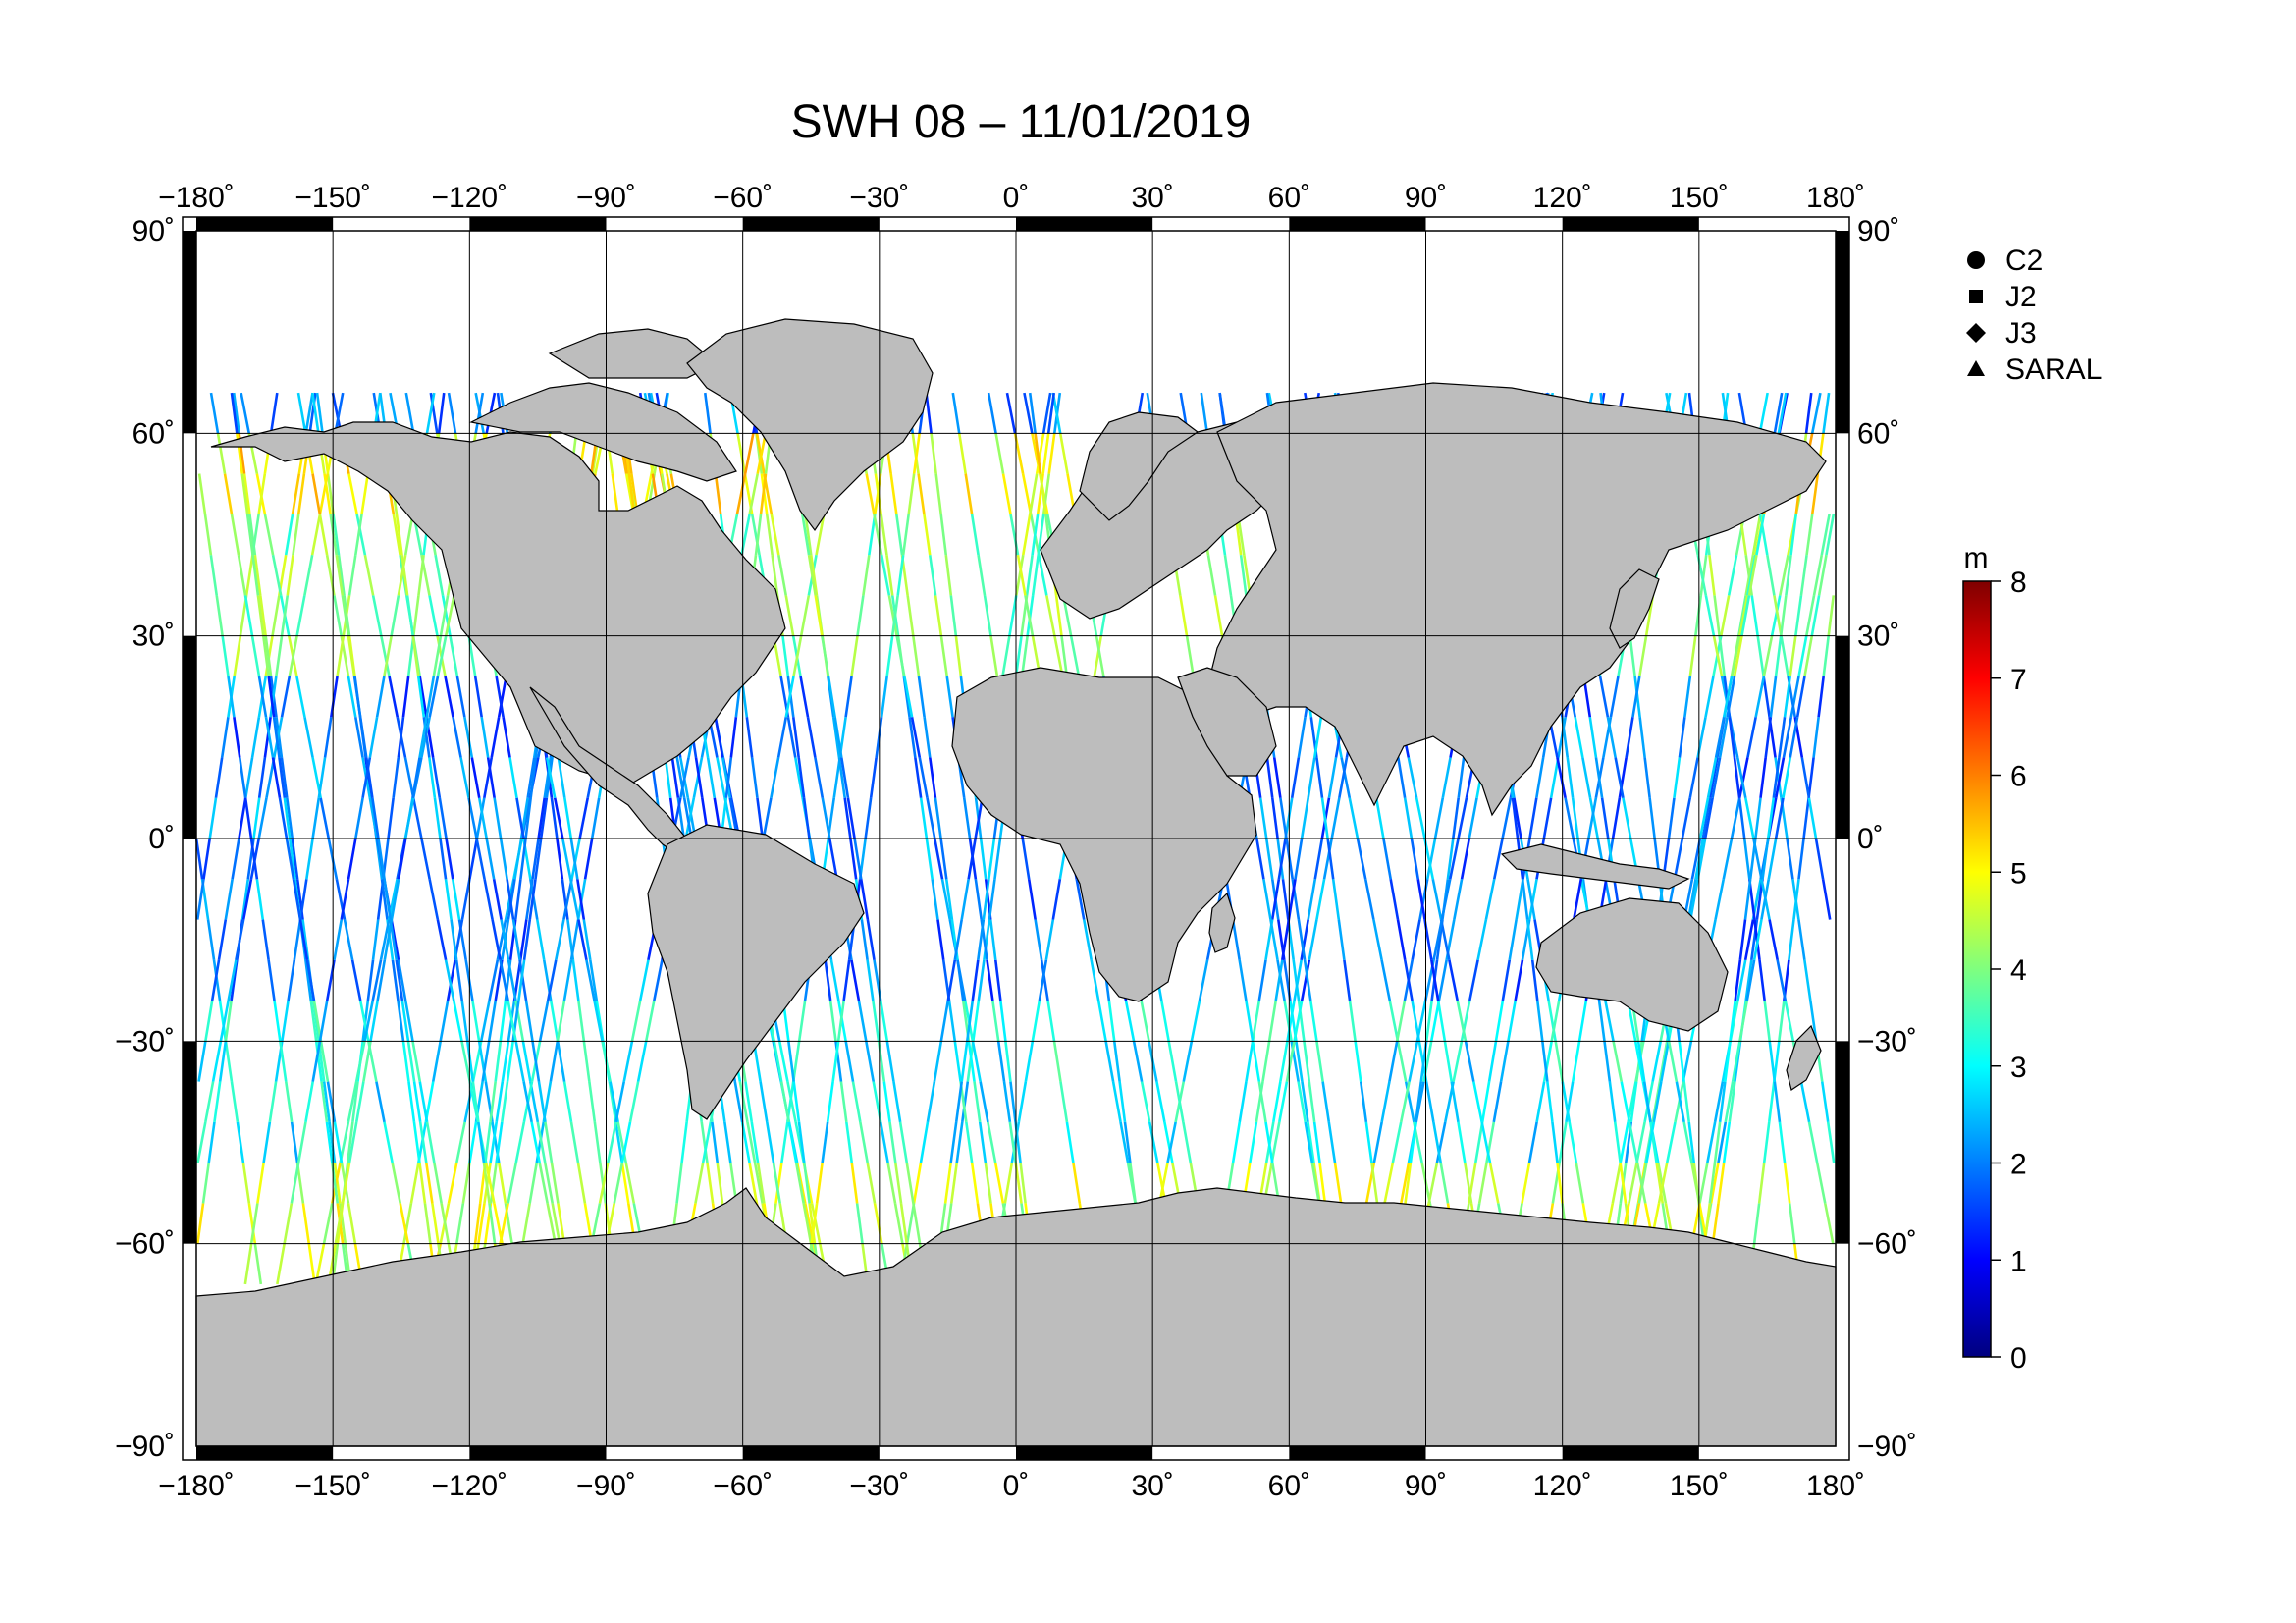 The image size is (2296, 1623). I want to click on lon-tick-label: −180˚, so click(196, 198).